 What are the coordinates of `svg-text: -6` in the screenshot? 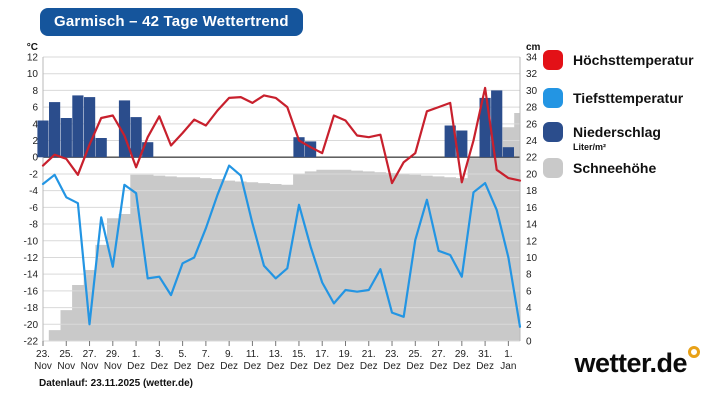 It's located at (33, 208).